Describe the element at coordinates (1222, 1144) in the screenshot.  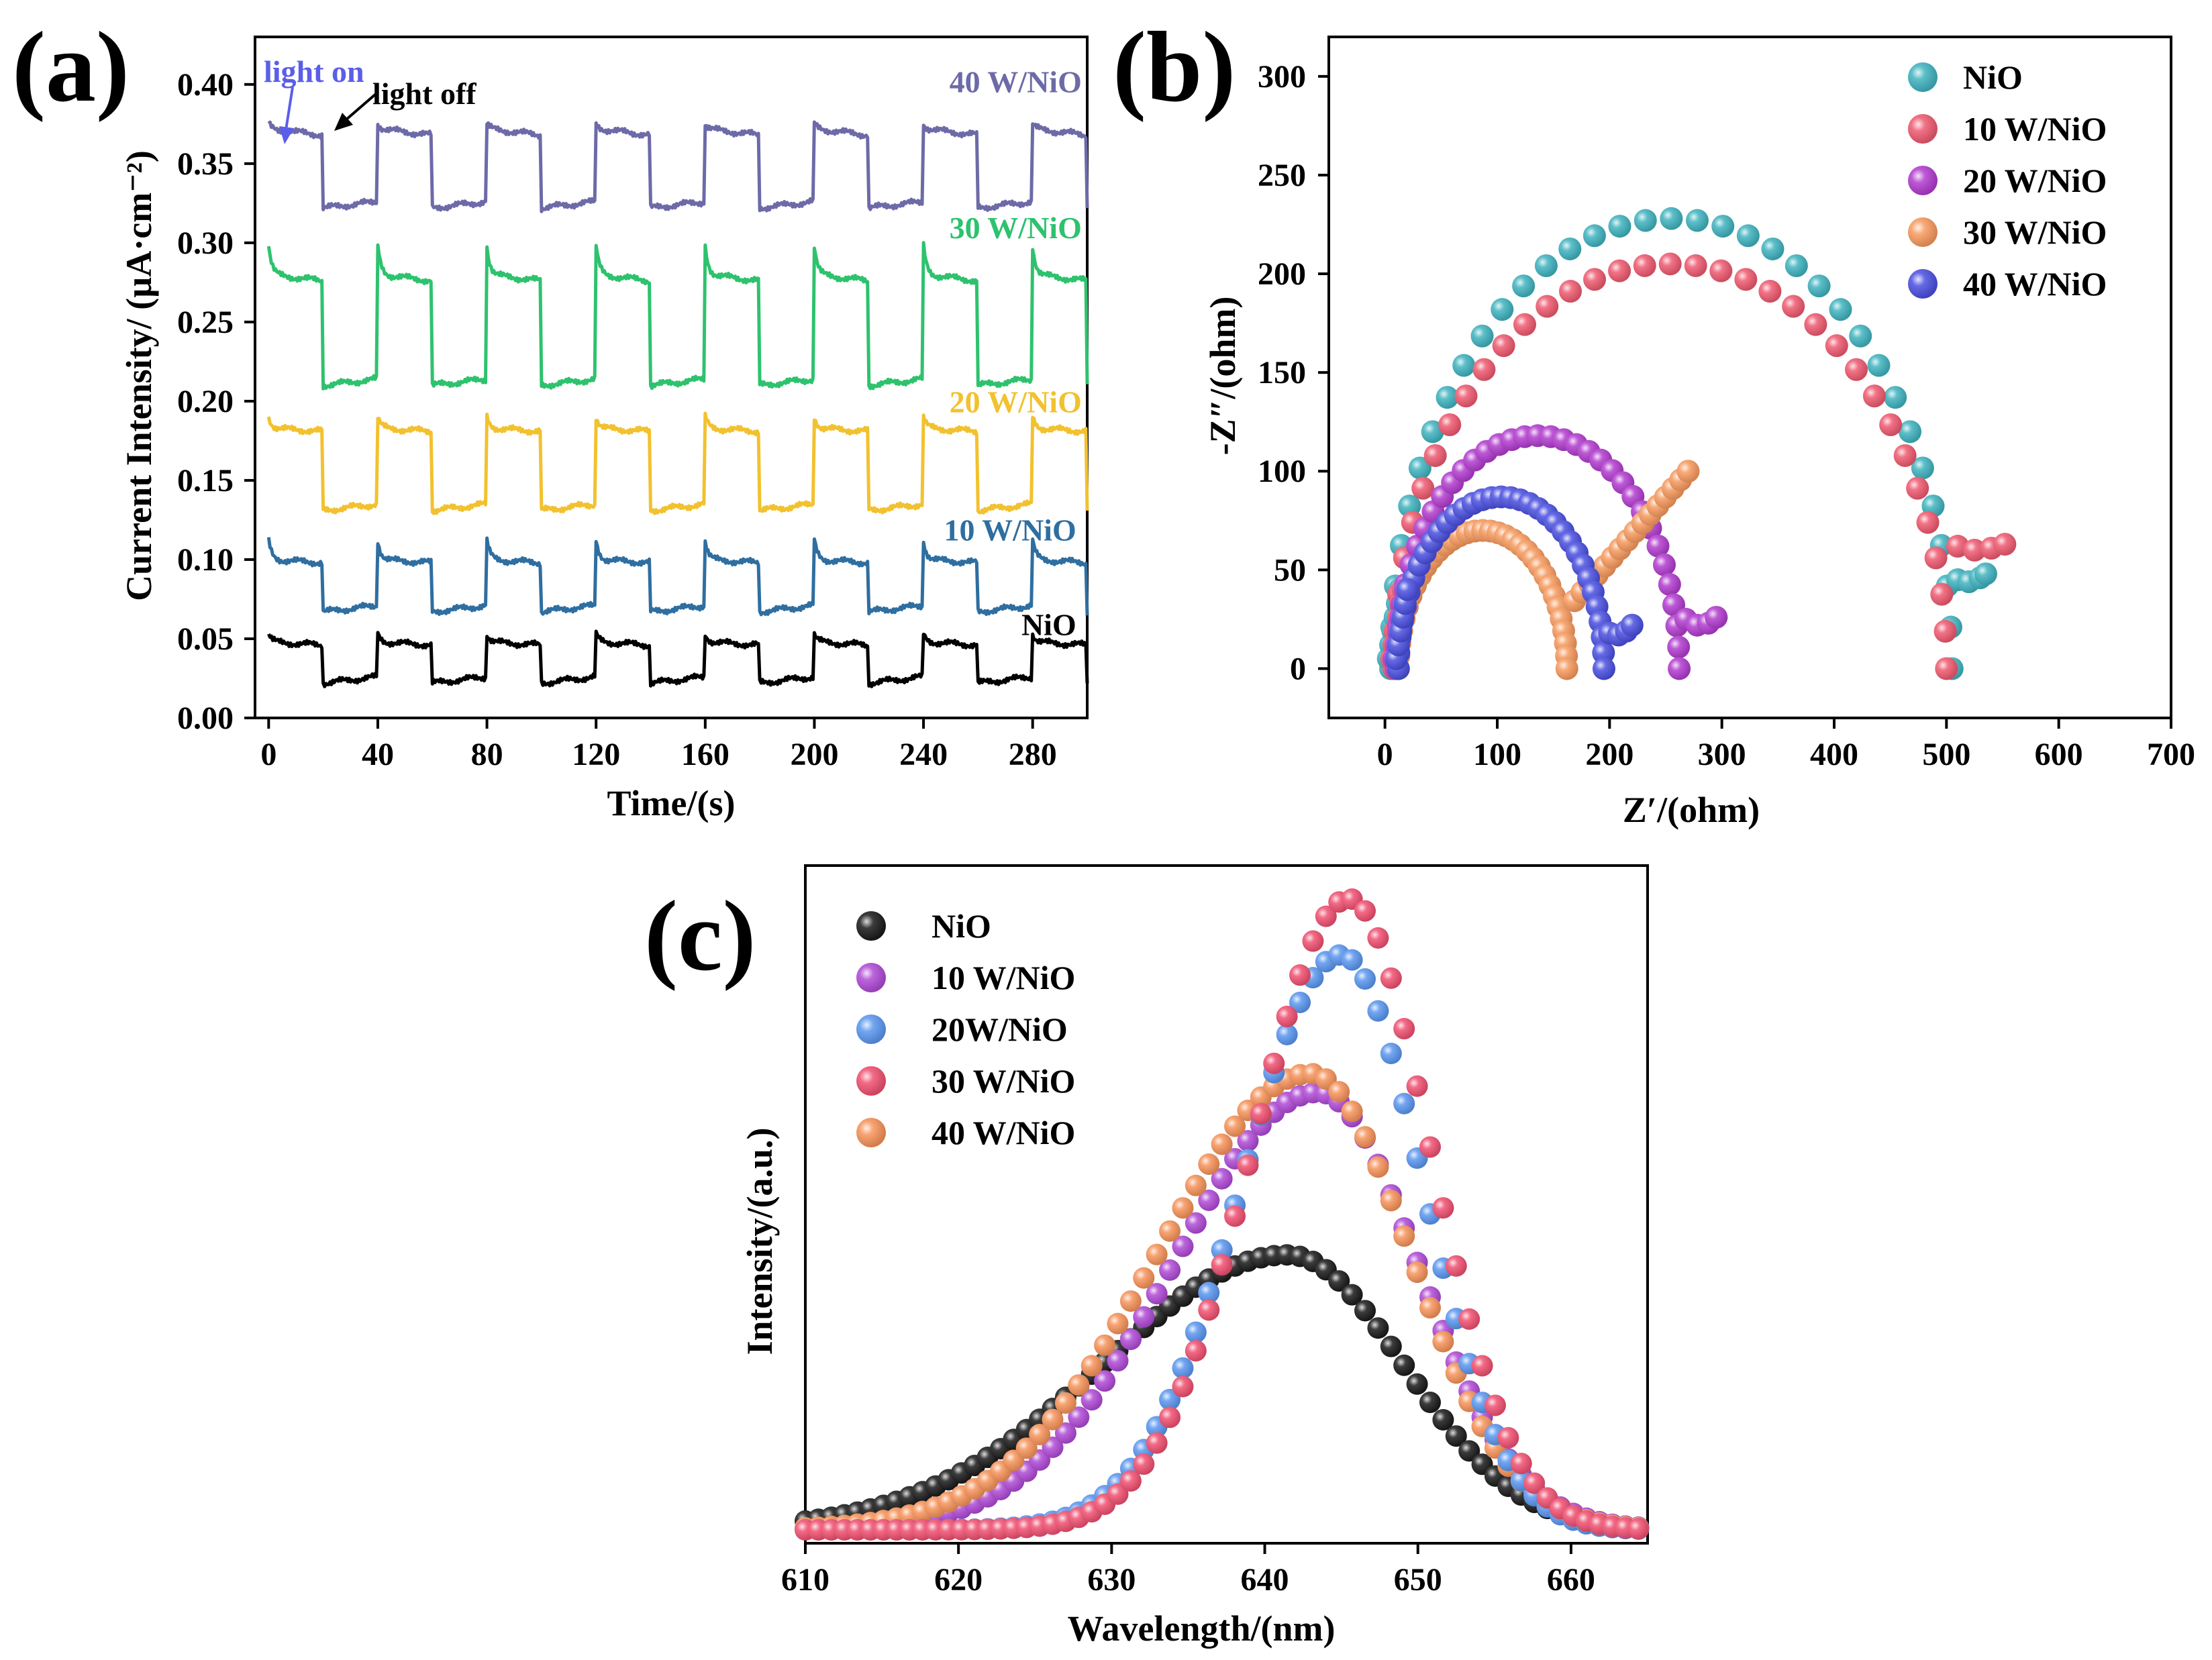
I see `c-point-4-32-shine` at that location.